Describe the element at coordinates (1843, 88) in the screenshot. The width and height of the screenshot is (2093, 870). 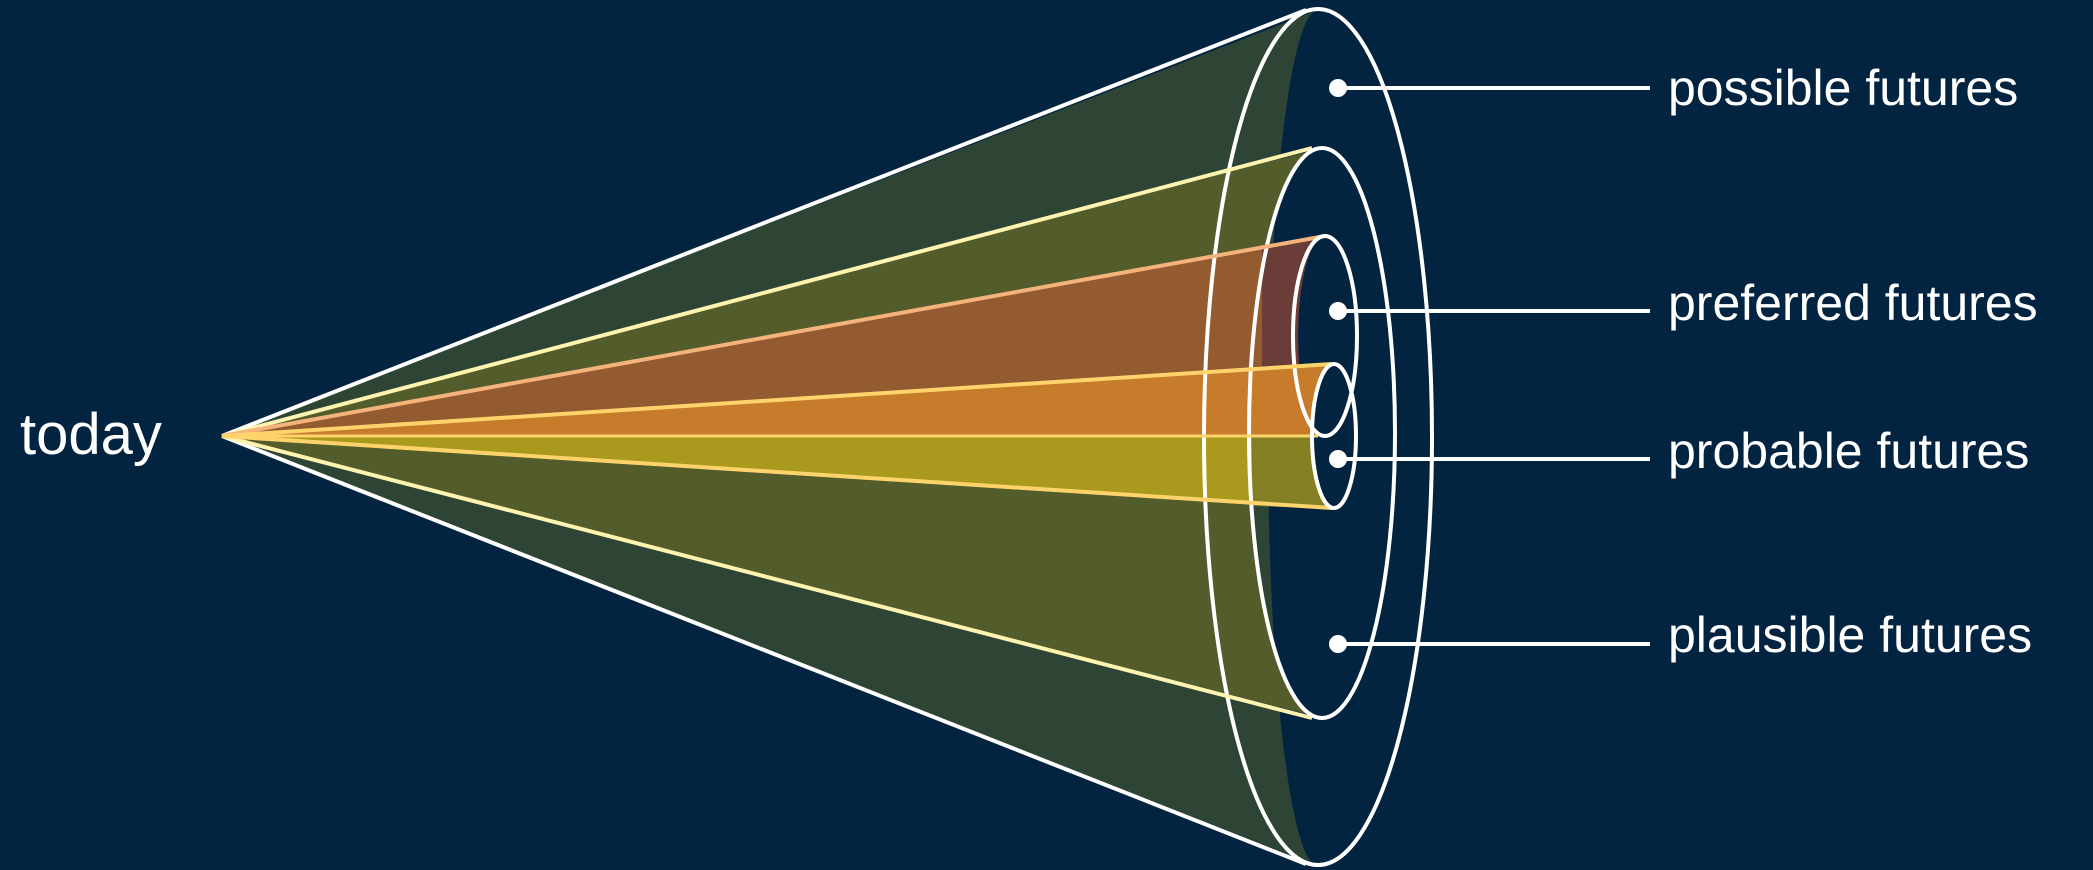
I see `possible-futures-label: possible futures` at that location.